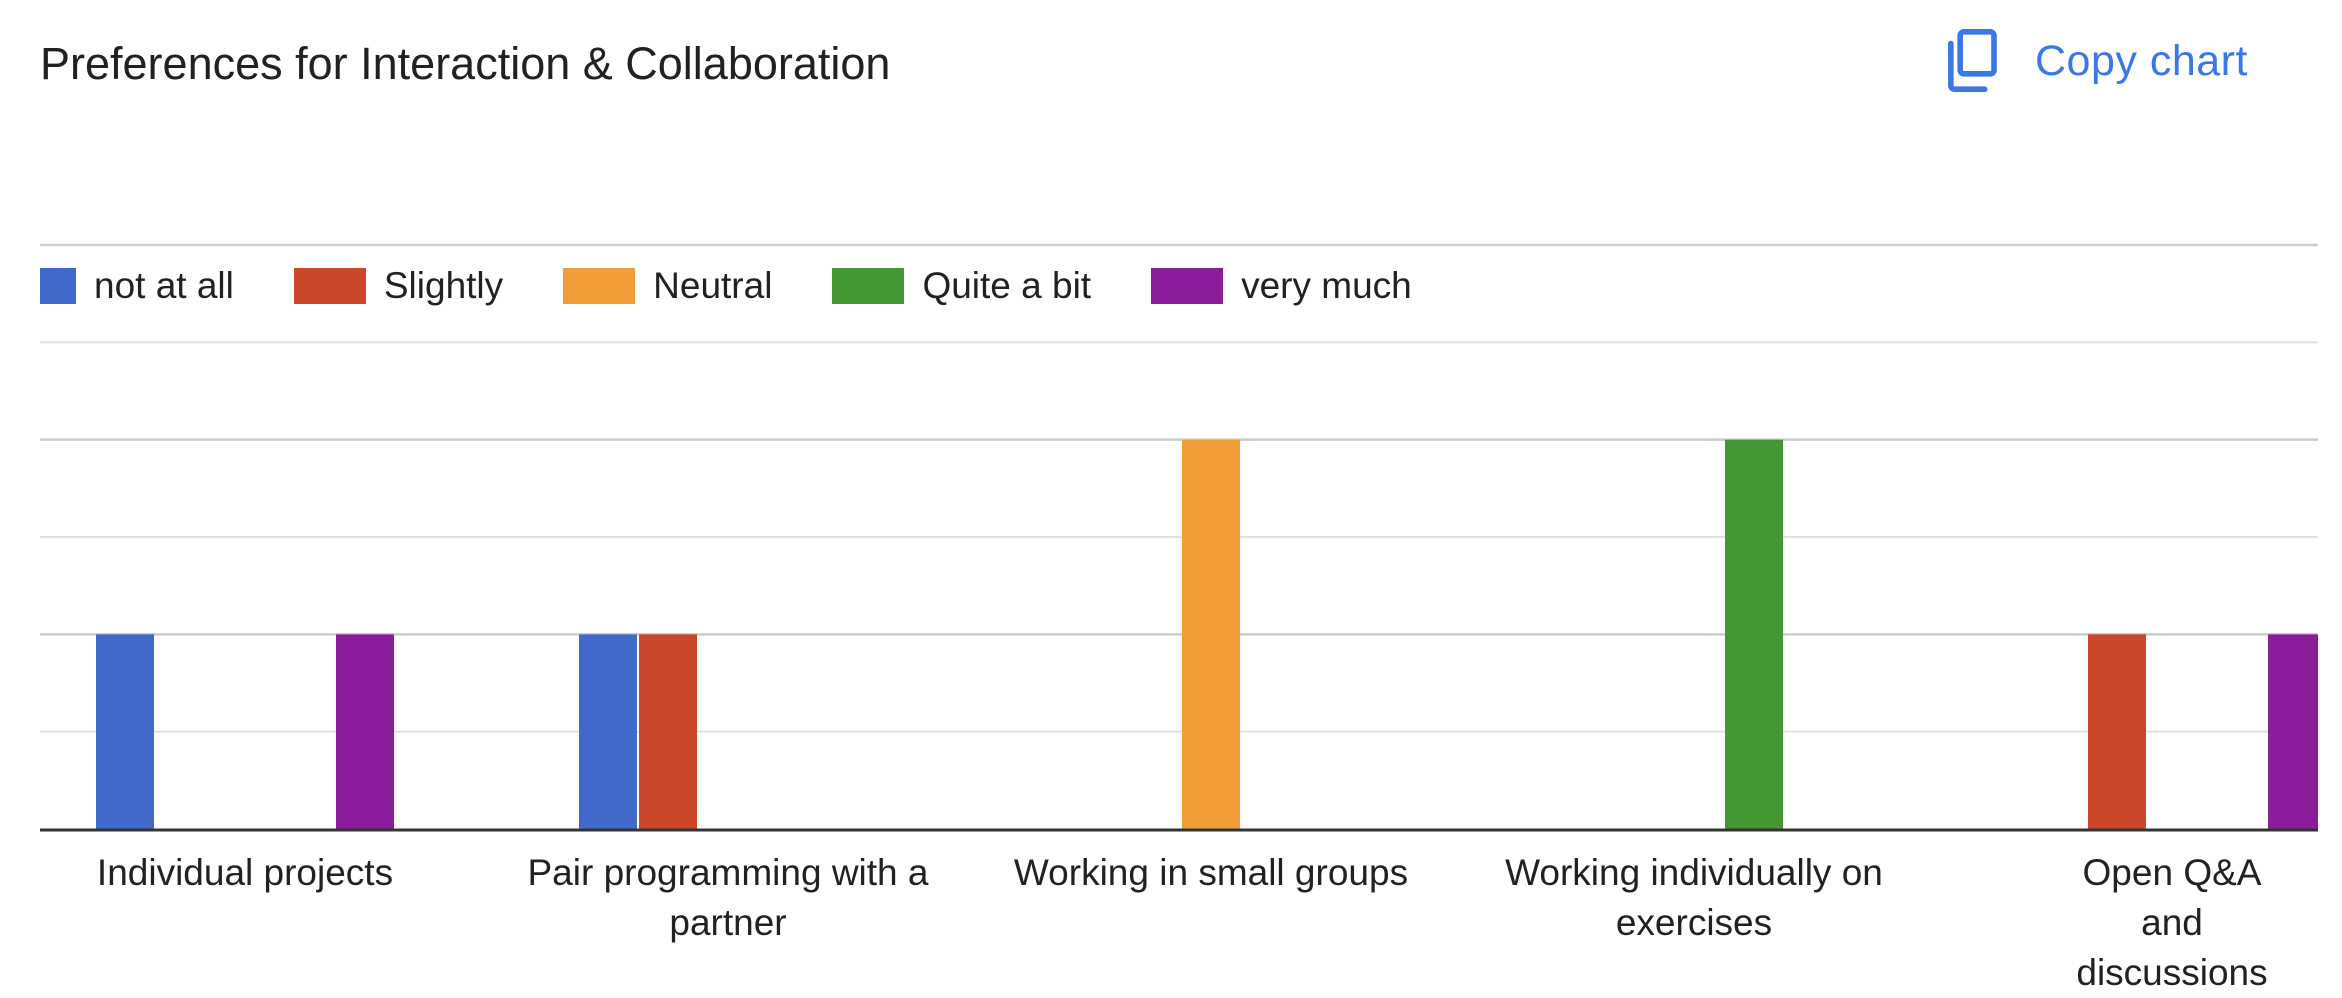  What do you see at coordinates (713, 285) in the screenshot?
I see `legend-label: Neutral` at bounding box center [713, 285].